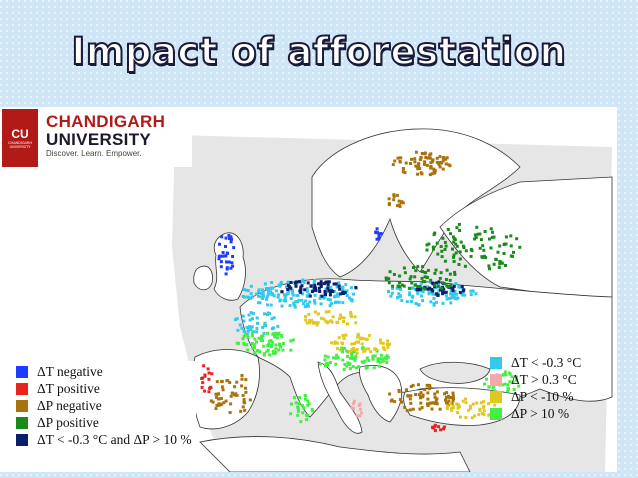  I want to click on legend-item: ΔT > 0.3 °C, so click(535, 379).